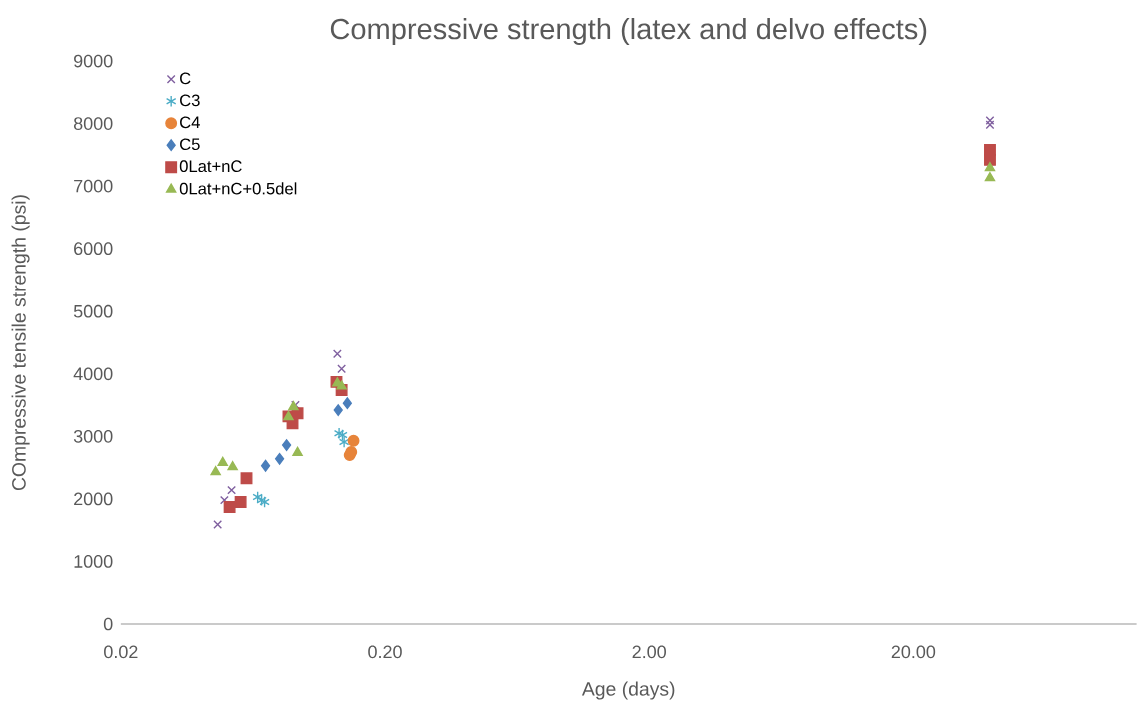 The image size is (1137, 704). Describe the element at coordinates (93, 436) in the screenshot. I see `y-tick-label: 3000` at that location.